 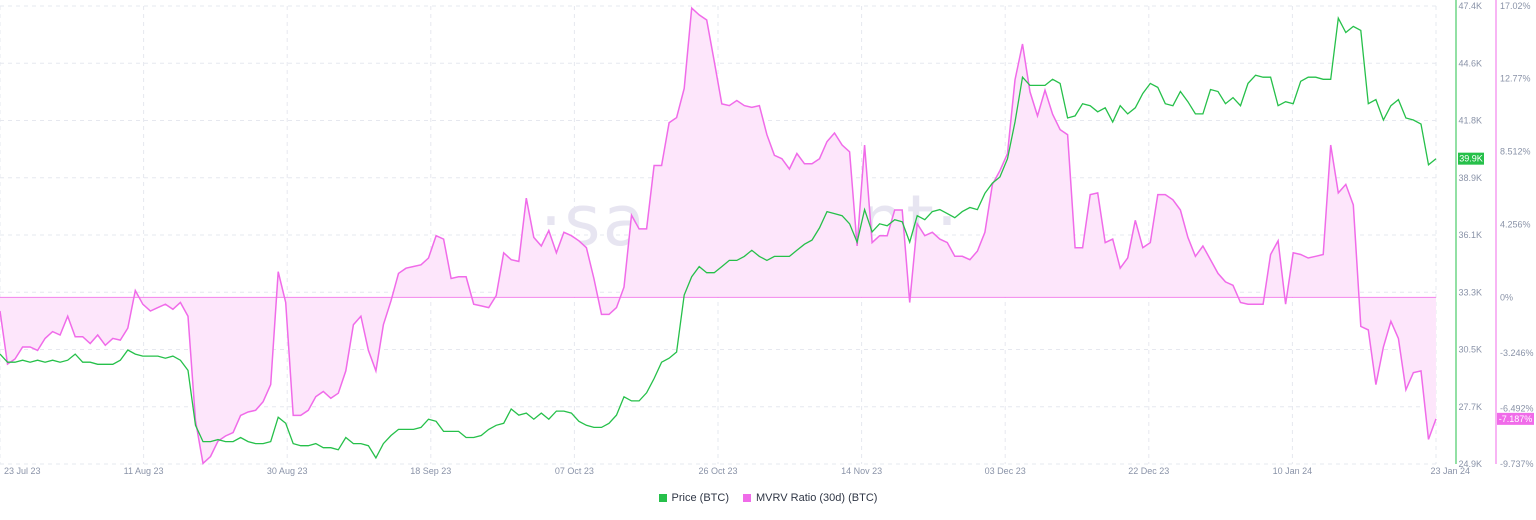 I want to click on price-swatch, so click(x=662, y=498).